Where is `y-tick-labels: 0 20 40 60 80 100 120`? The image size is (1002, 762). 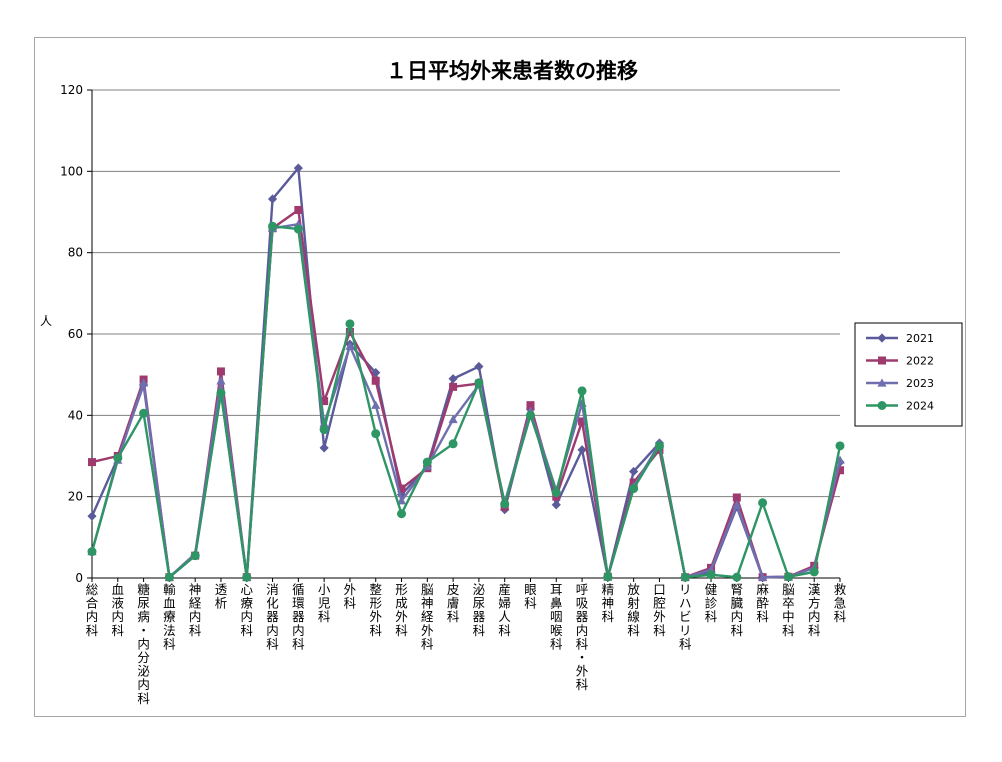
y-tick-labels: 0 20 40 60 80 100 120 is located at coordinates (71, 334).